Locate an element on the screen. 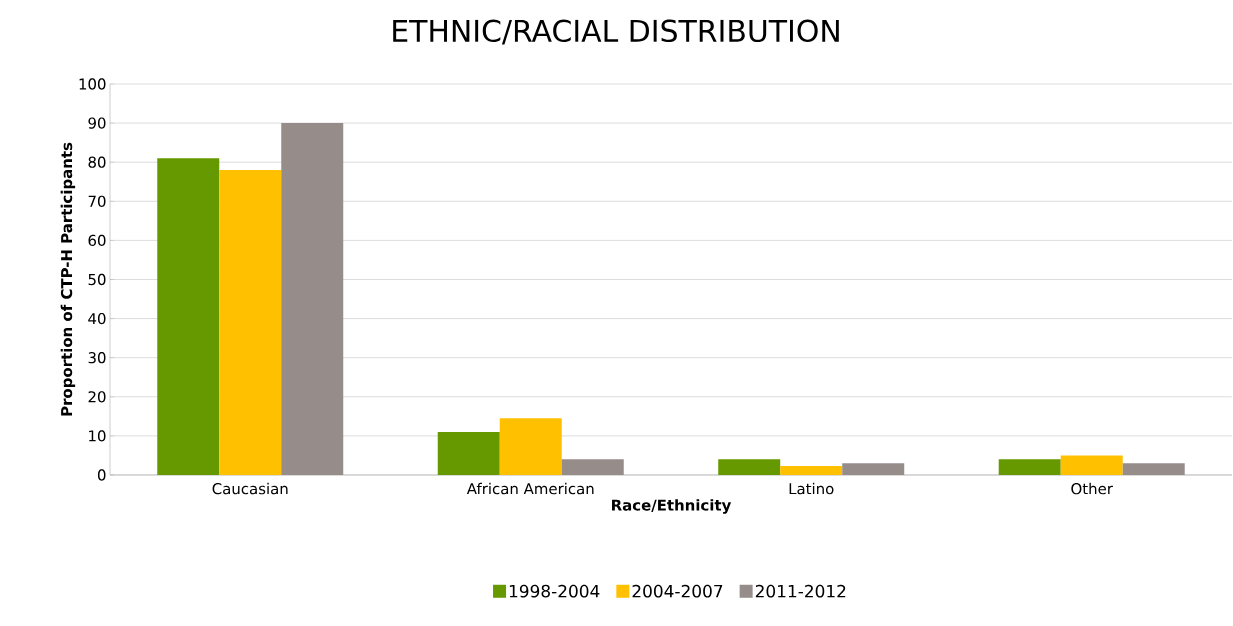  y-tick-label: 0 is located at coordinates (101, 475).